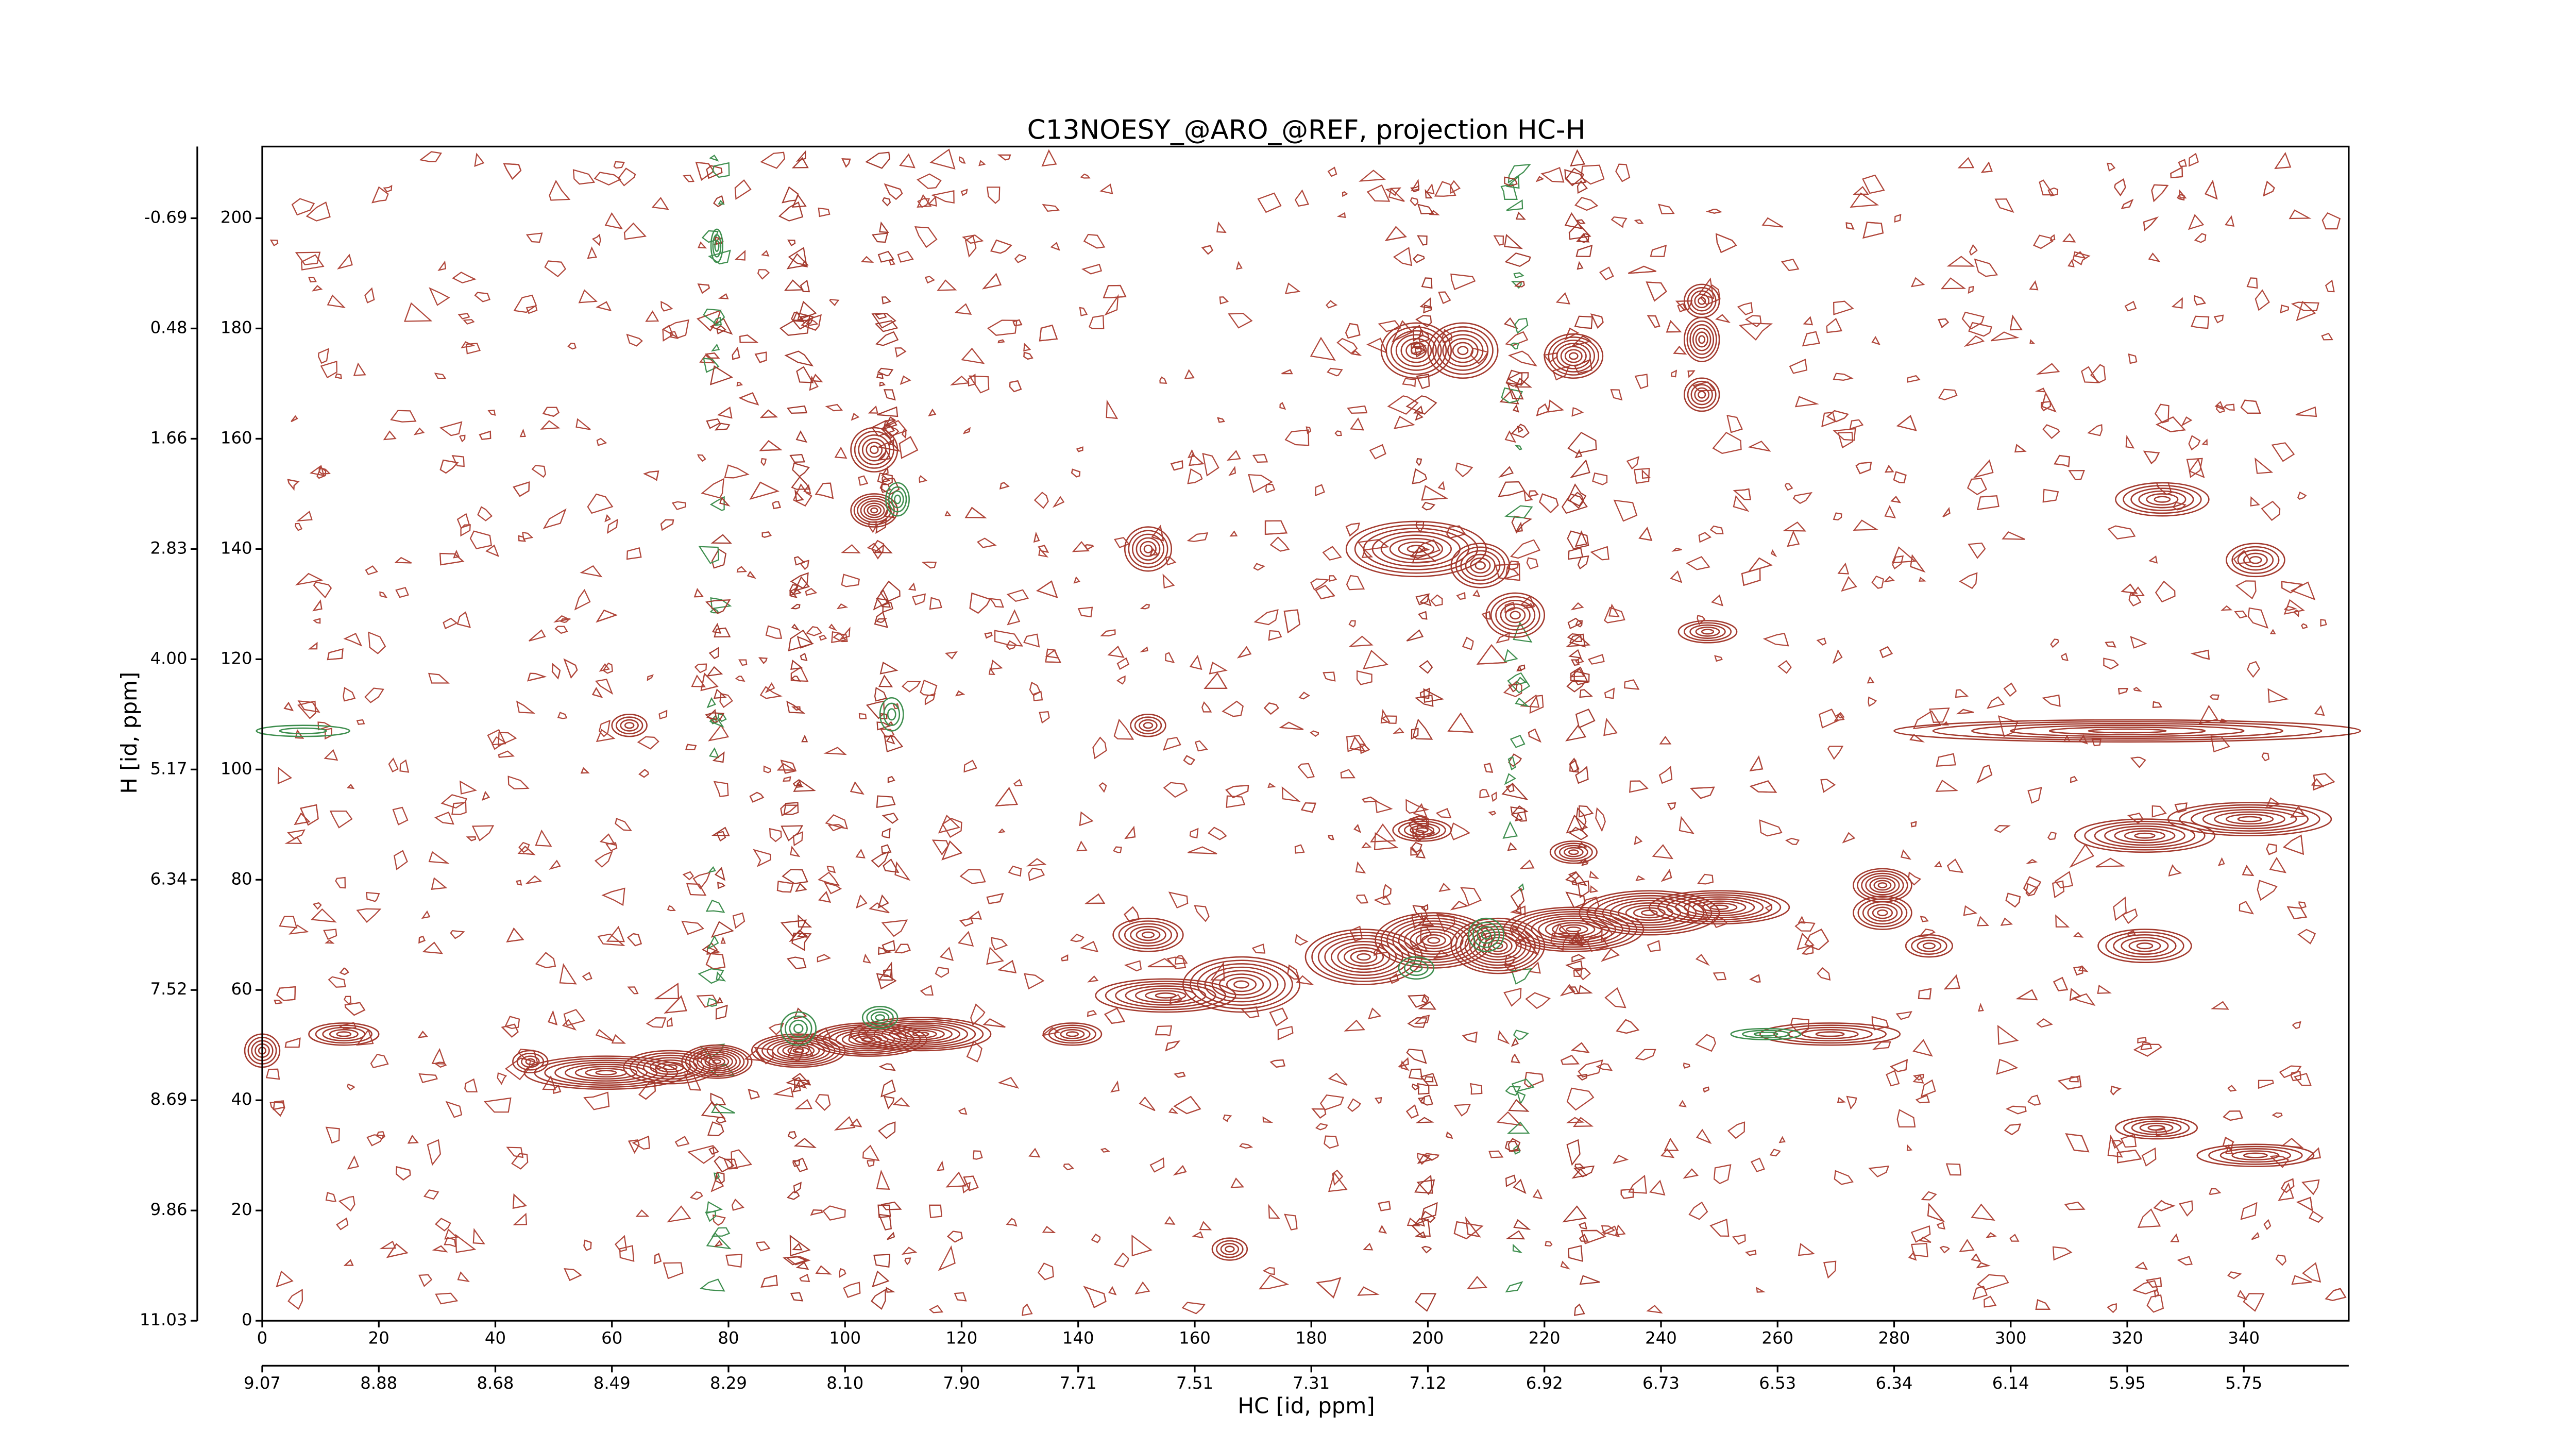 This screenshot has height=1449, width=2576. I want to click on x-tick-label: 140, so click(1078, 1338).